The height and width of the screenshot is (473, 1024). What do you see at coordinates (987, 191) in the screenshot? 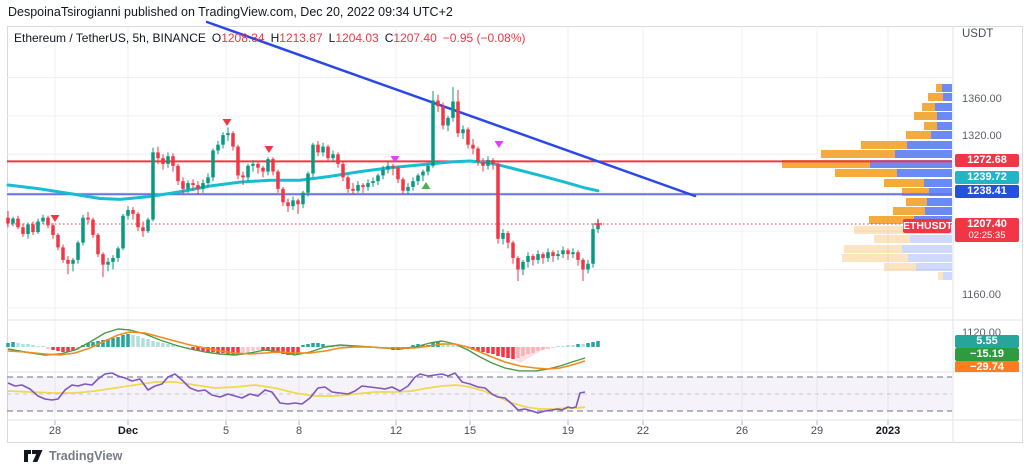
I see `axis-badge: 1238.41` at bounding box center [987, 191].